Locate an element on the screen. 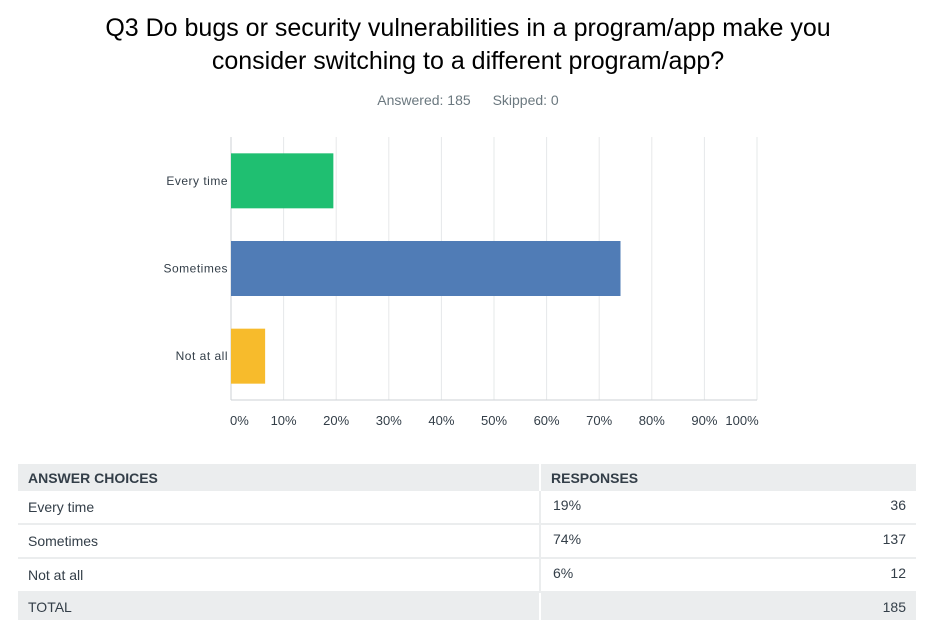 The image size is (936, 632). row-count: 12 is located at coordinates (898, 573).